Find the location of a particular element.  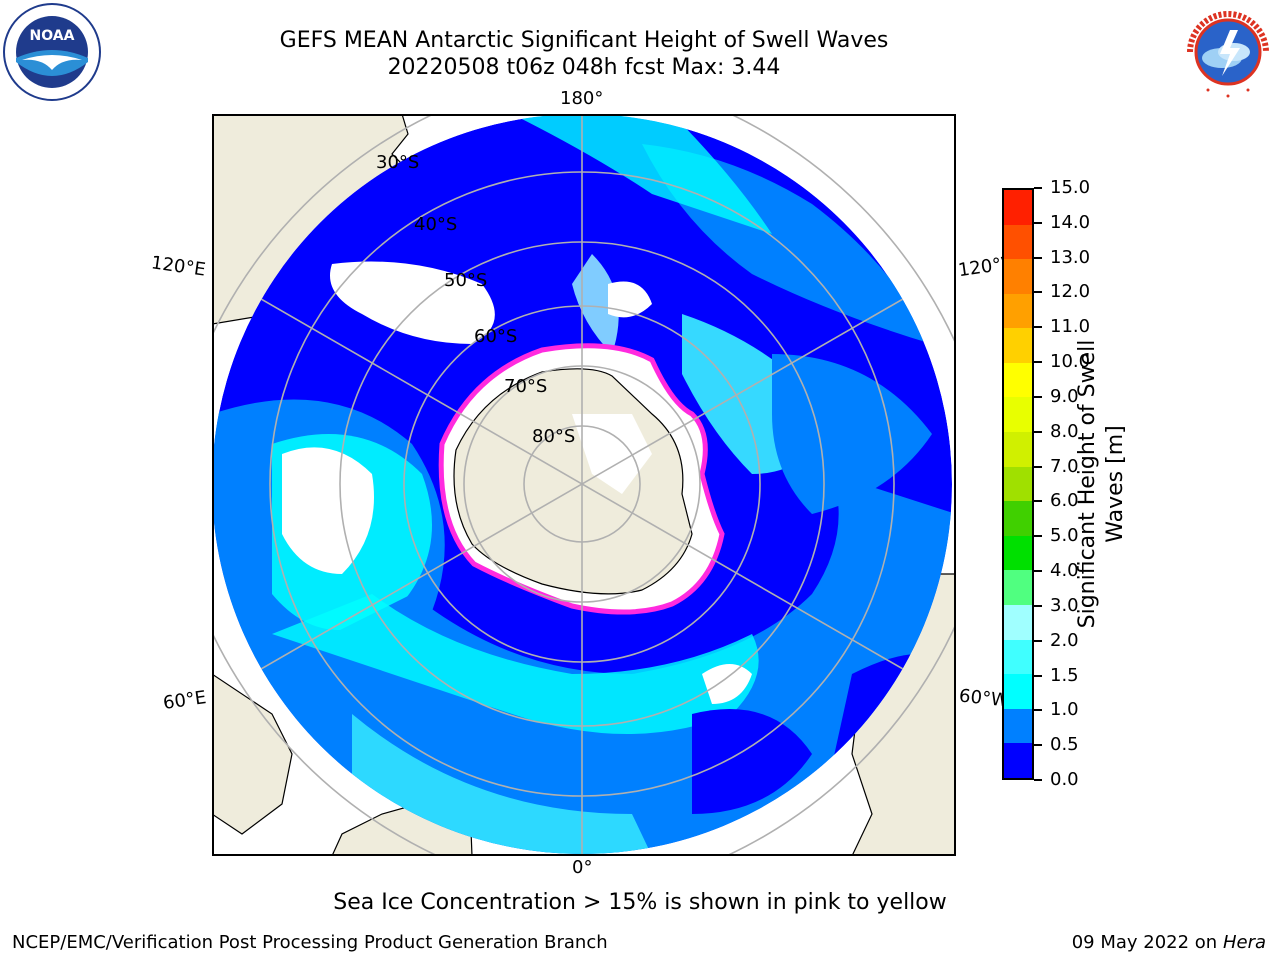

lon-label-60e: 60°E is located at coordinates (184, 700).